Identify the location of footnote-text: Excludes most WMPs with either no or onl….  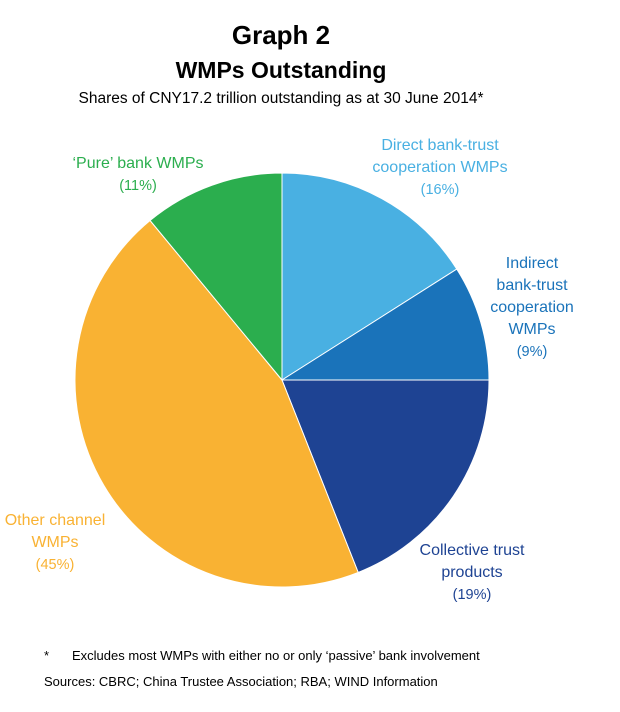
(276, 655).